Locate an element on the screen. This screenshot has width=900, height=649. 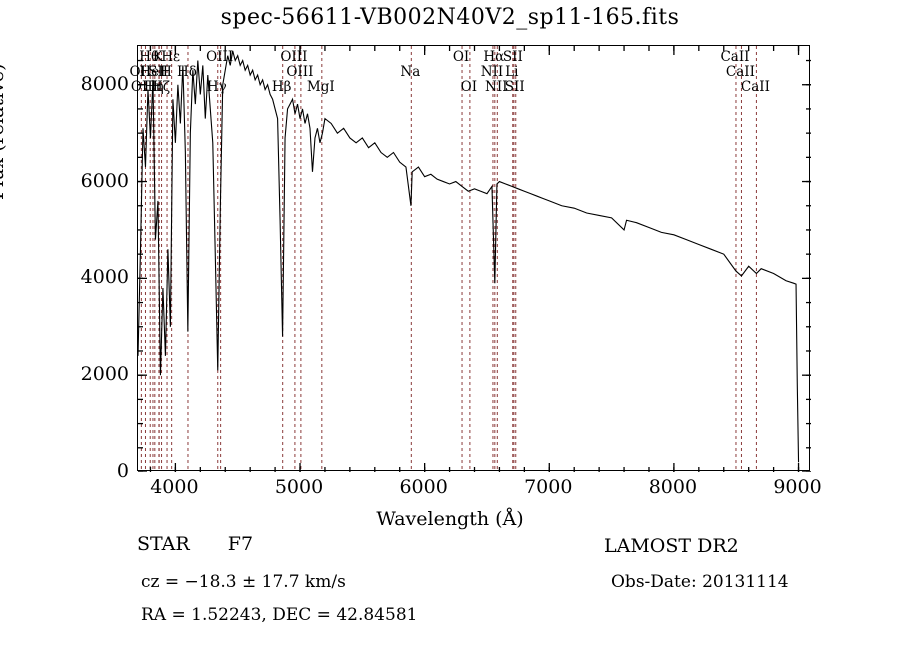
x-tick-label: 5000 is located at coordinates (299, 487).